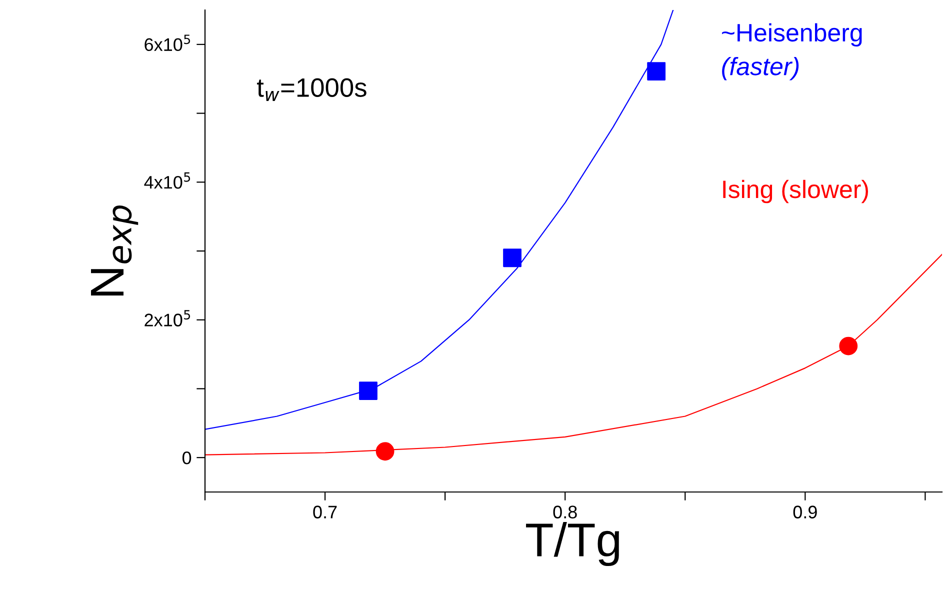 The image size is (946, 594). Describe the element at coordinates (792, 35) in the screenshot. I see `text: ~Heisenberg` at that location.